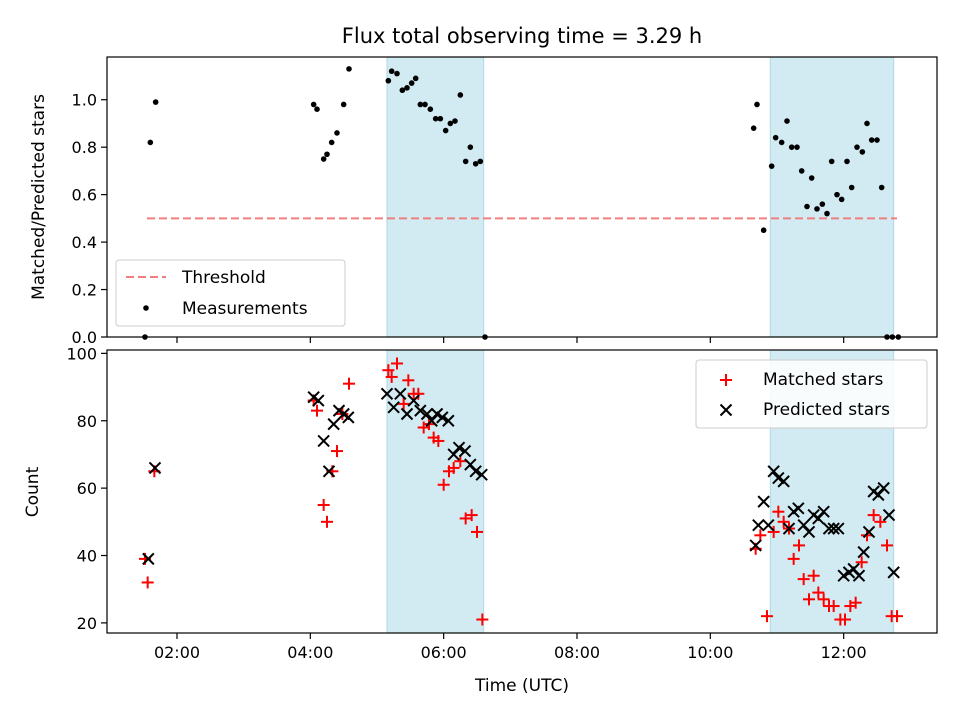  I want to click on ratio-y-tick-label: 0.0, so click(84, 337).